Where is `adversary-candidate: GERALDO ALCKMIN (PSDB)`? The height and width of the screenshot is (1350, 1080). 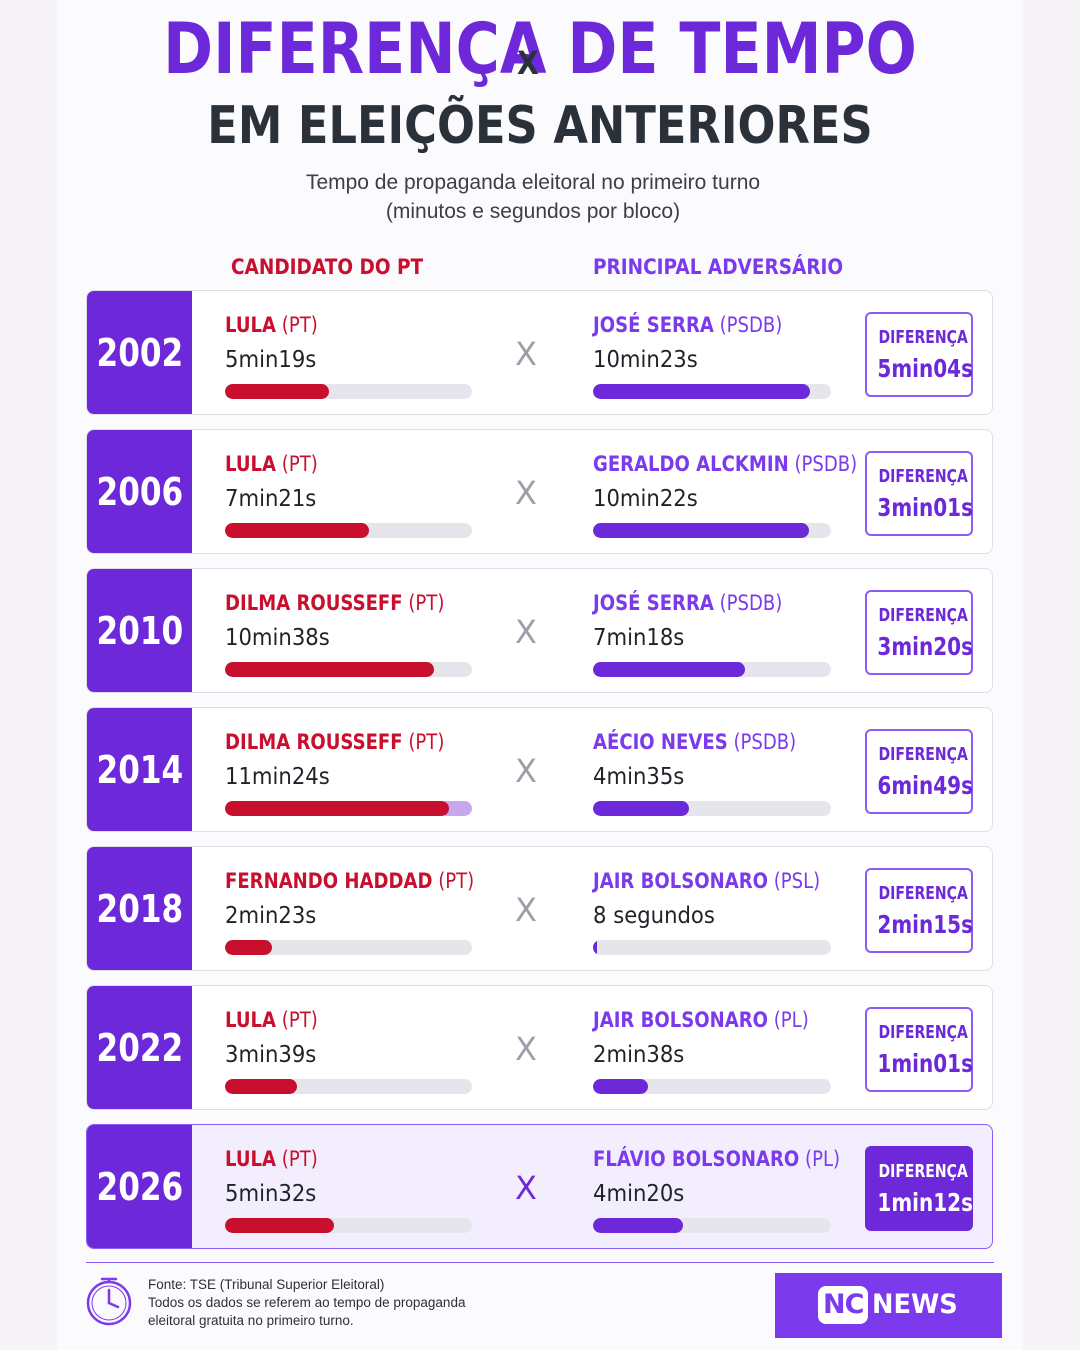 adversary-candidate: GERALDO ALCKMIN (PSDB) is located at coordinates (725, 464).